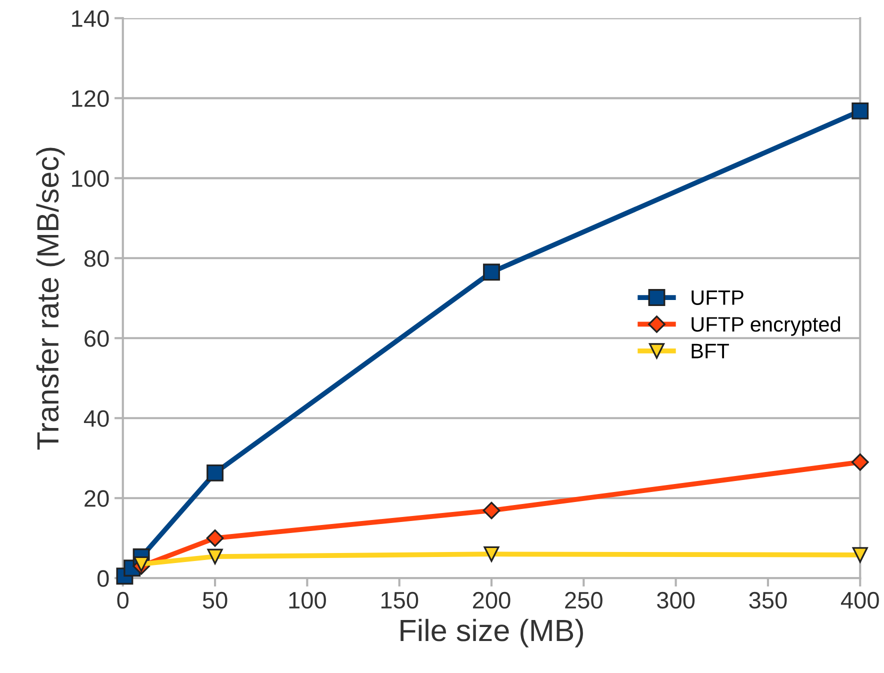 The height and width of the screenshot is (673, 884). Describe the element at coordinates (96, 258) in the screenshot. I see `y-tick-label: 80` at that location.